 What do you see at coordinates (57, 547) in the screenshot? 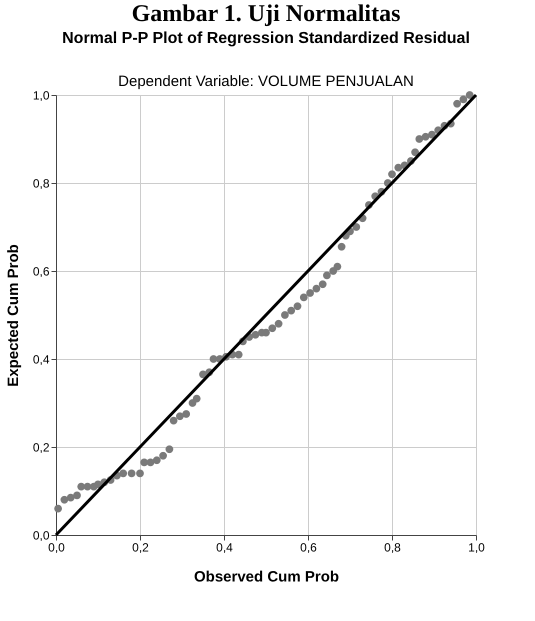
I see `x-tick-label: 0,0` at bounding box center [57, 547].